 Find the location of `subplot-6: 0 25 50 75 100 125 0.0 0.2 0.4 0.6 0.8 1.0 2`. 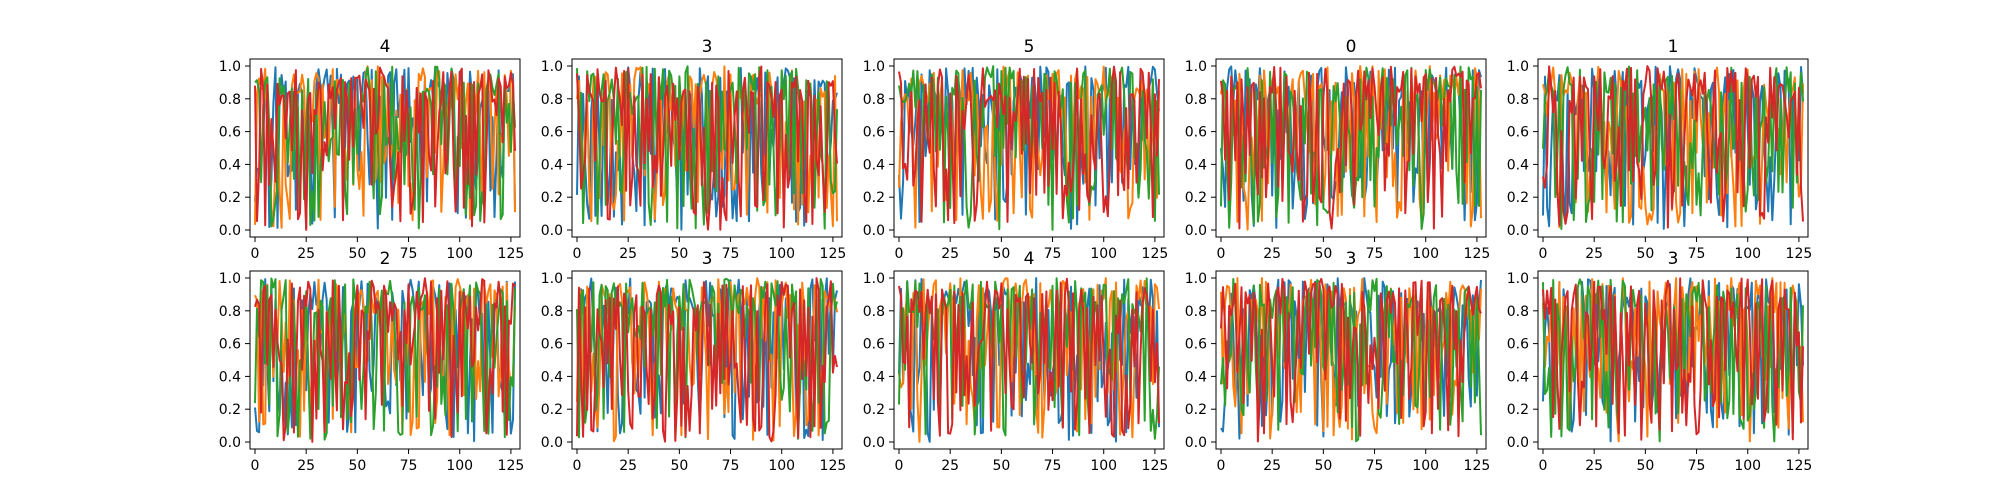

subplot-6: 0 25 50 75 100 125 0.0 0.2 0.4 0.6 0.8 1.0 2 is located at coordinates (372, 361).